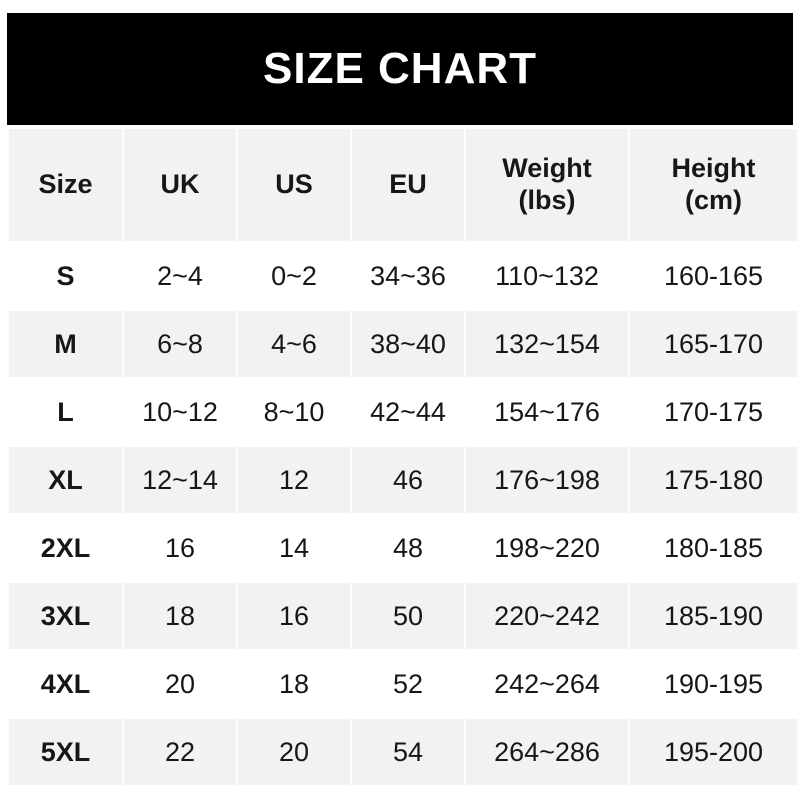 The image size is (800, 800). What do you see at coordinates (180, 344) in the screenshot?
I see `cell-uk: 6~8` at bounding box center [180, 344].